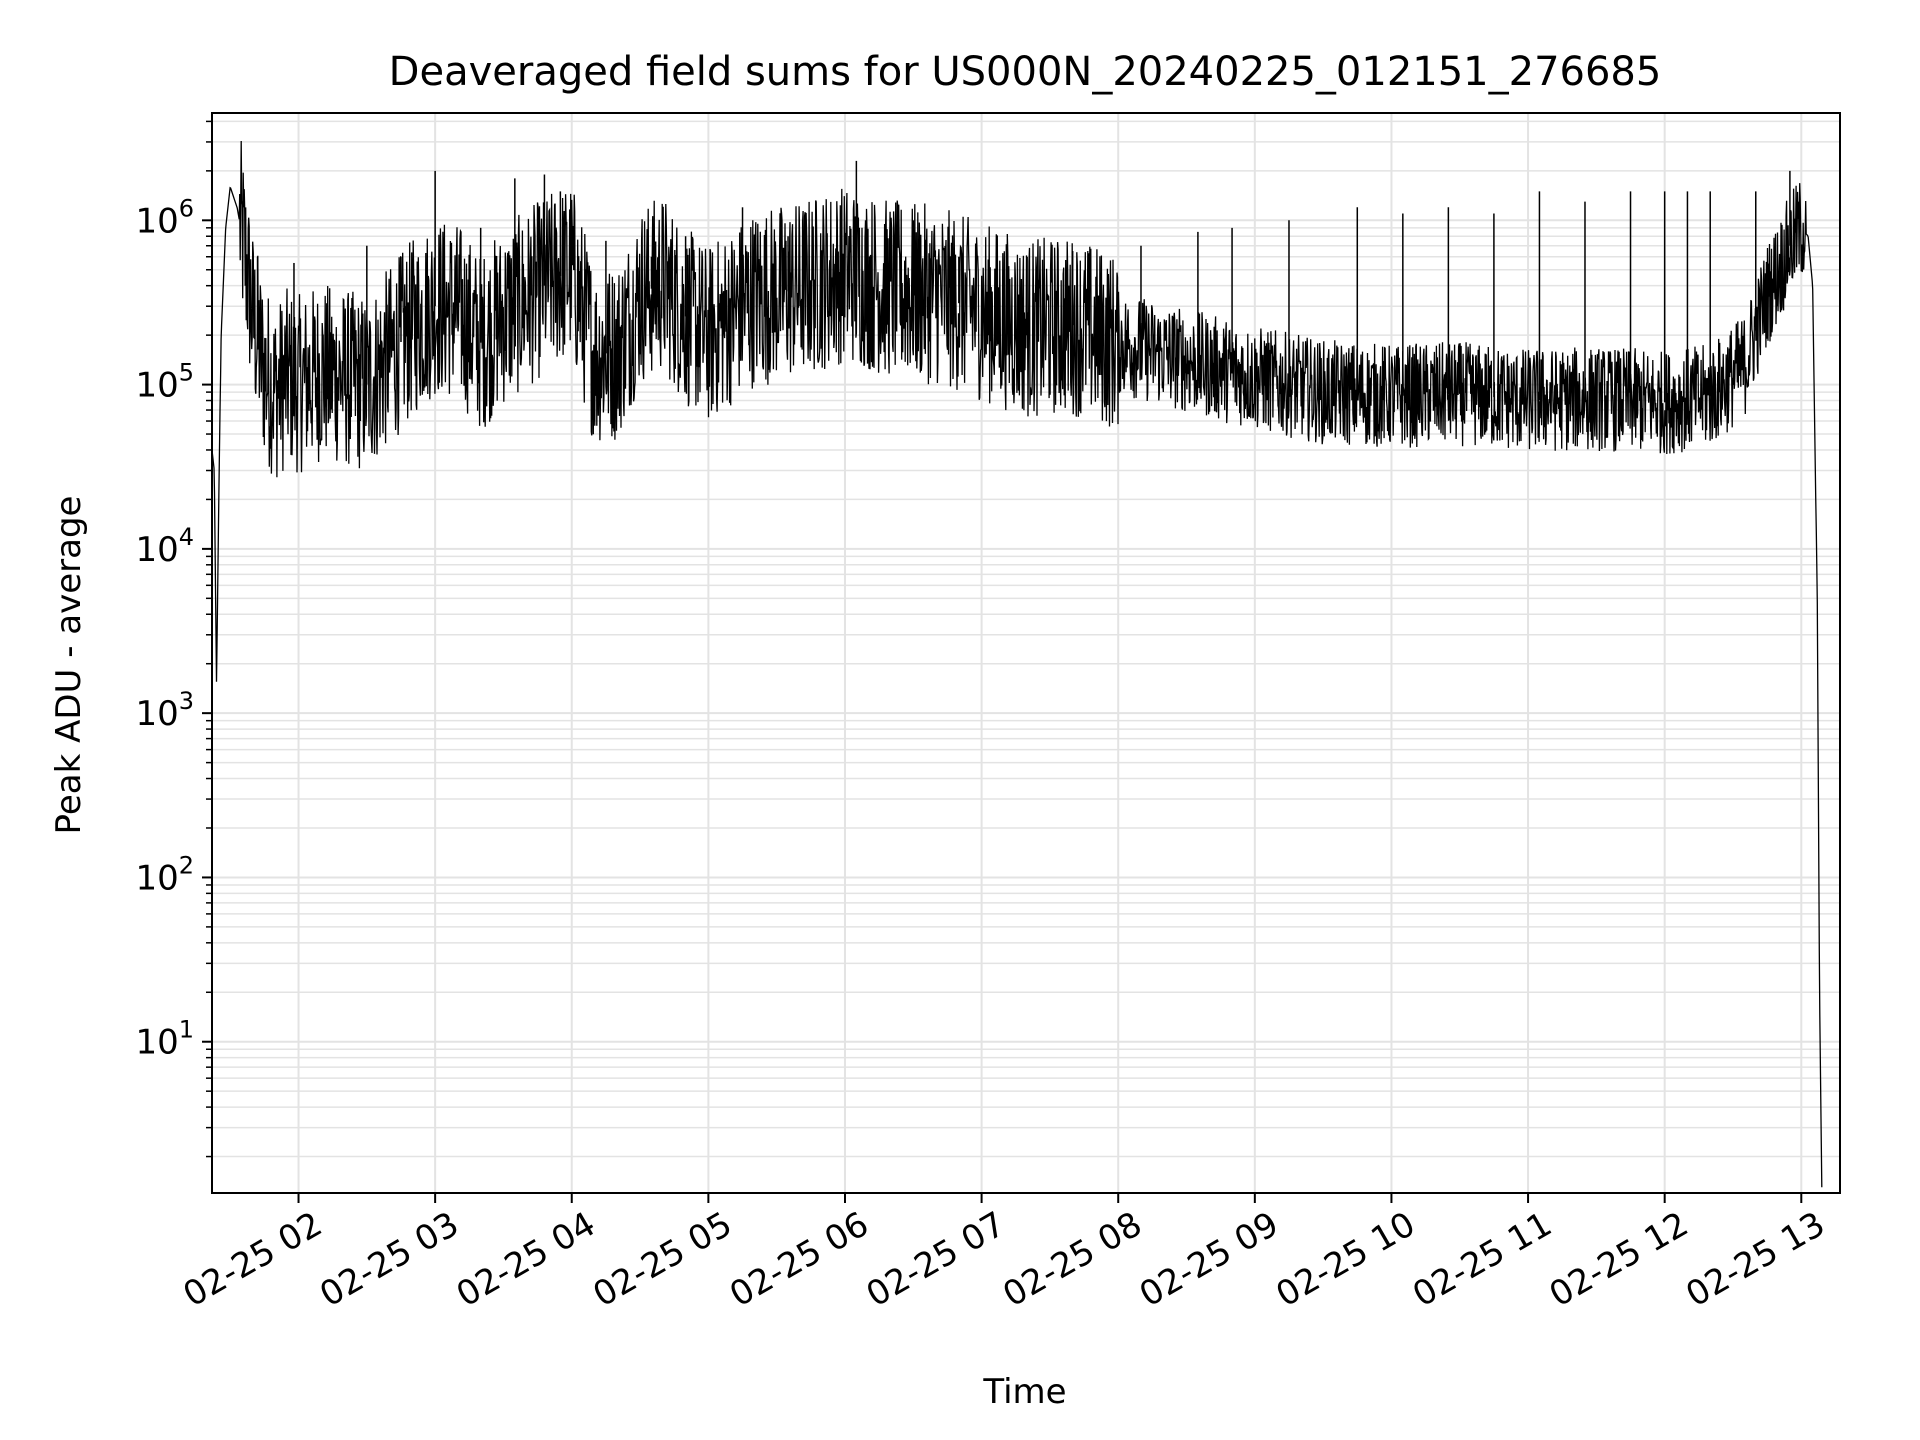 This screenshot has height=1440, width=1920. Describe the element at coordinates (164, 1039) in the screenshot. I see `y-tick-label: 10¹` at that location.